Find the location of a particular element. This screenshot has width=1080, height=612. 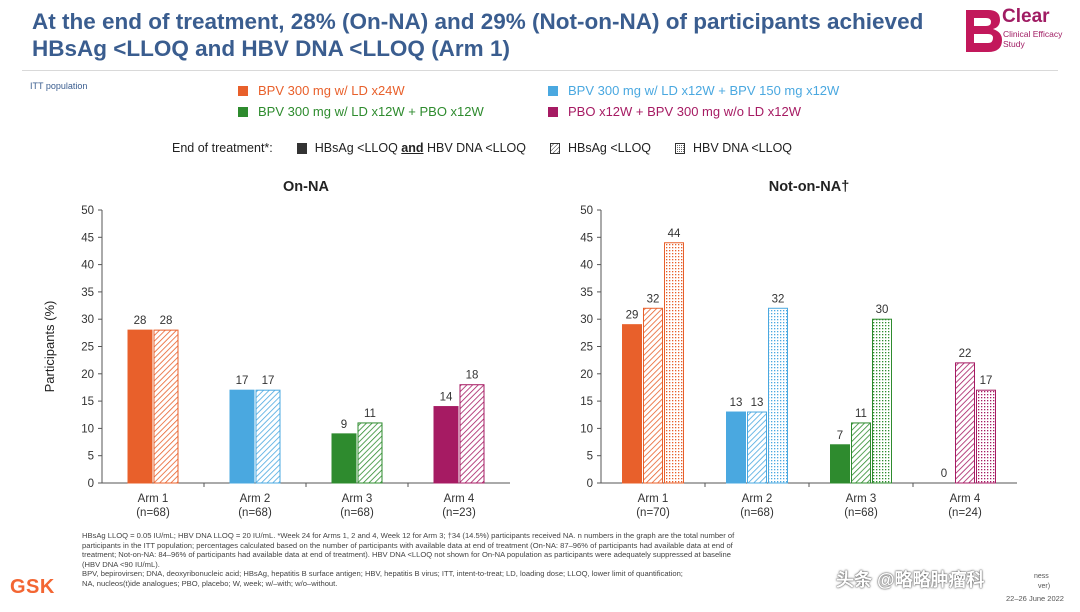

data-label: 22 is located at coordinates (965, 354).